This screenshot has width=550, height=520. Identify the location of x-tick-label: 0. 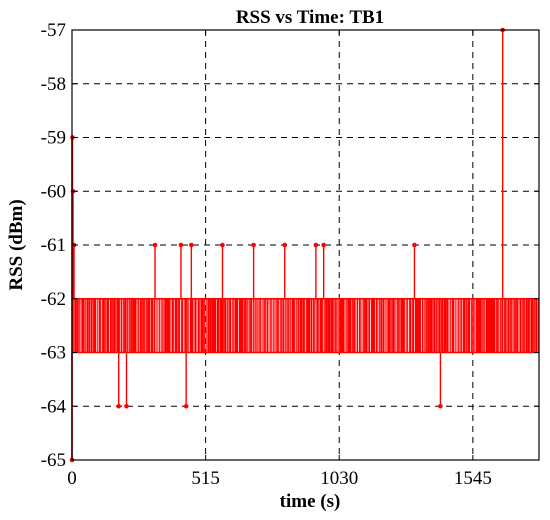
(72, 478).